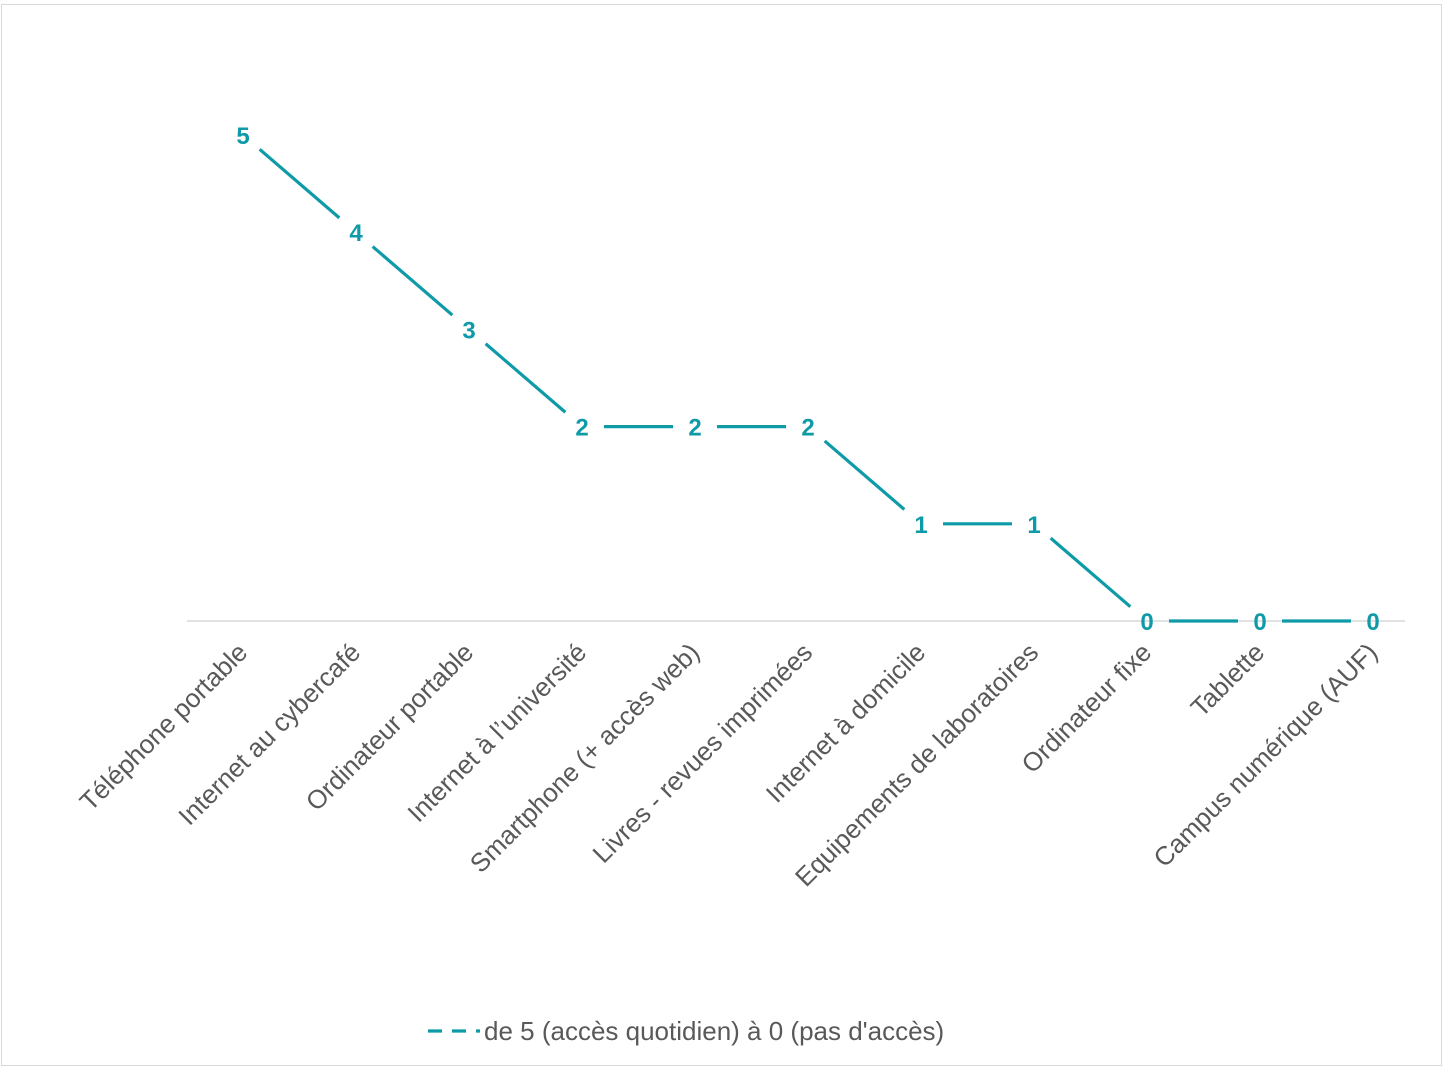 Image resolution: width=1445 pixels, height=1068 pixels. What do you see at coordinates (468, 330) in the screenshot?
I see `data-label: 3` at bounding box center [468, 330].